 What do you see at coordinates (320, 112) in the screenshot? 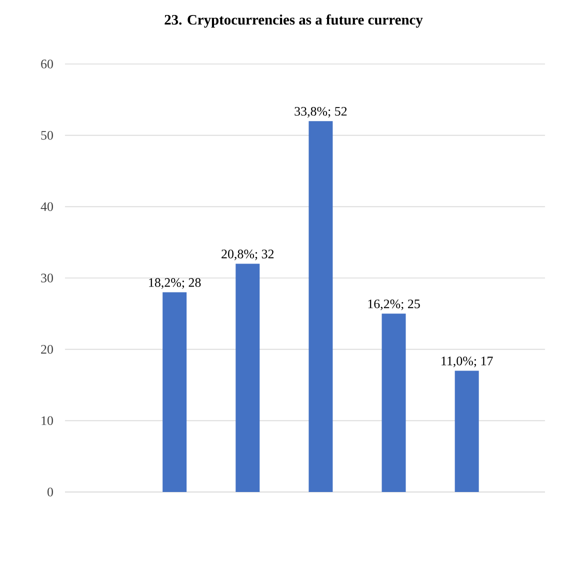
I see `data-label: 33,8%; 52` at bounding box center [320, 112].